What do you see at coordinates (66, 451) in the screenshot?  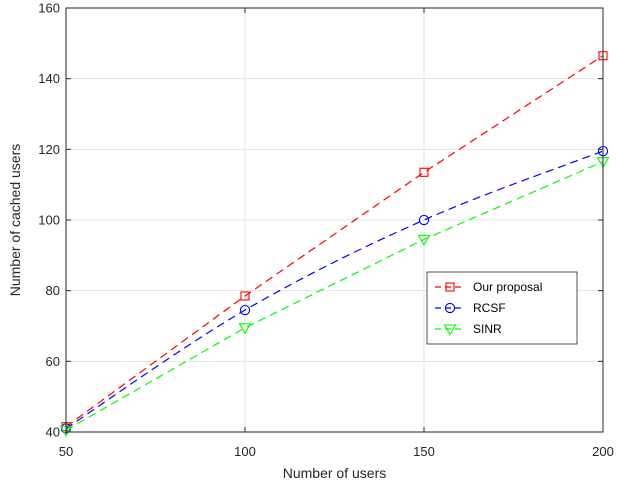 I see `x-tick-label: 50` at bounding box center [66, 451].